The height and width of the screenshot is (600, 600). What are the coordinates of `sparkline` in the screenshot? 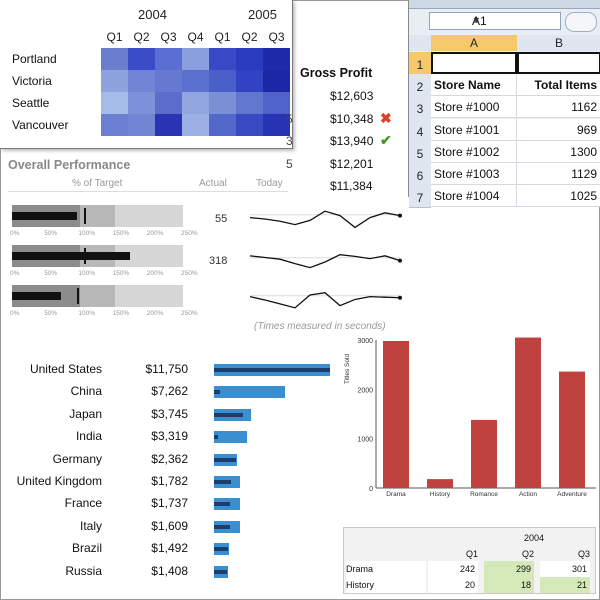 It's located at (325, 300).